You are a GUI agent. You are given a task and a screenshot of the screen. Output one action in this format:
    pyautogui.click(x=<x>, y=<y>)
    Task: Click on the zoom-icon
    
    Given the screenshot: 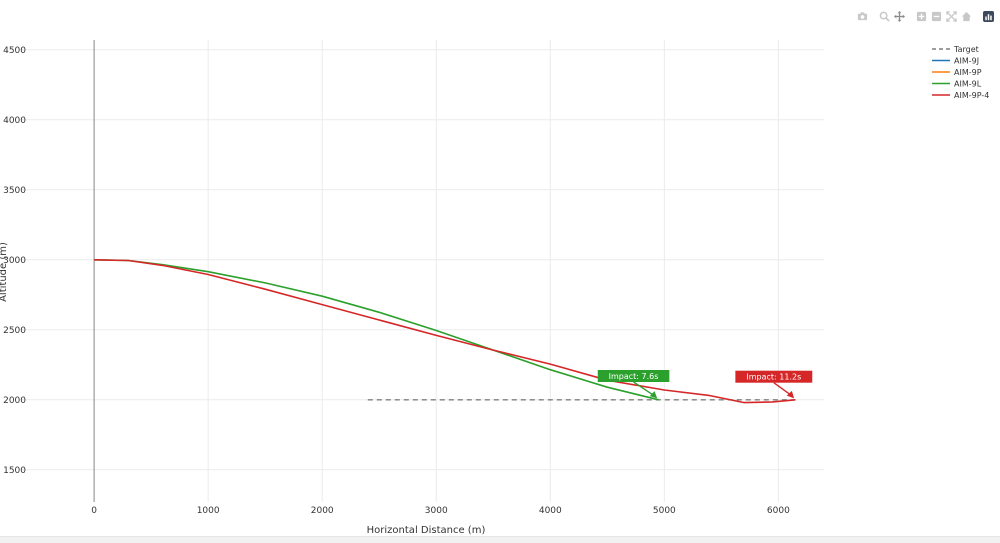 What is the action you would take?
    pyautogui.click(x=884, y=16)
    